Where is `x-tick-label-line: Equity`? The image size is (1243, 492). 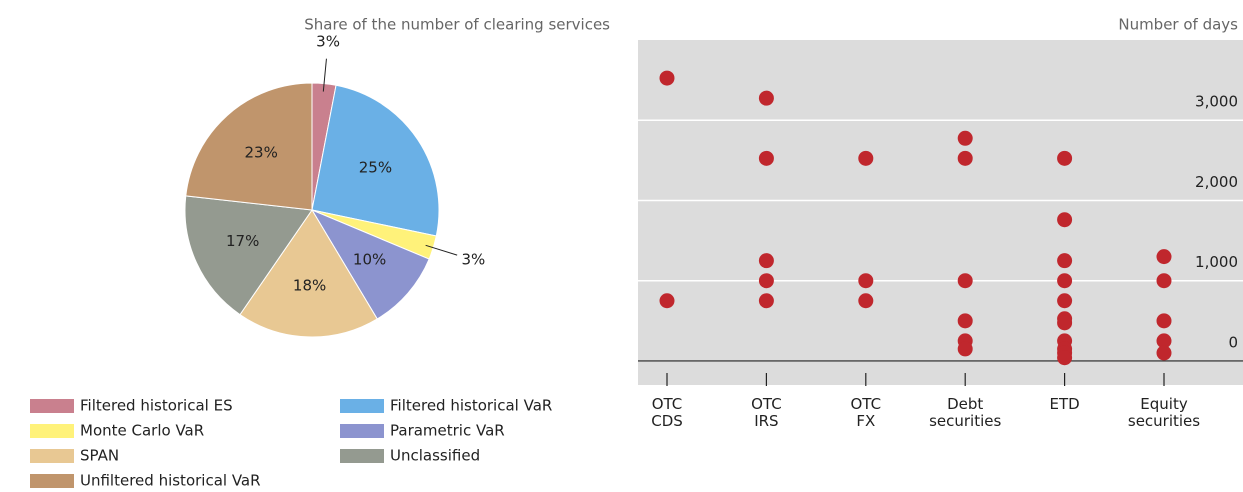 x-tick-label-line: Equity is located at coordinates (1164, 404).